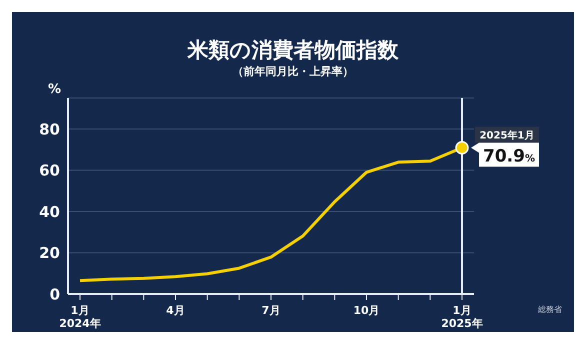  What do you see at coordinates (49, 171) in the screenshot?
I see `y-tick-label: 60` at bounding box center [49, 171].